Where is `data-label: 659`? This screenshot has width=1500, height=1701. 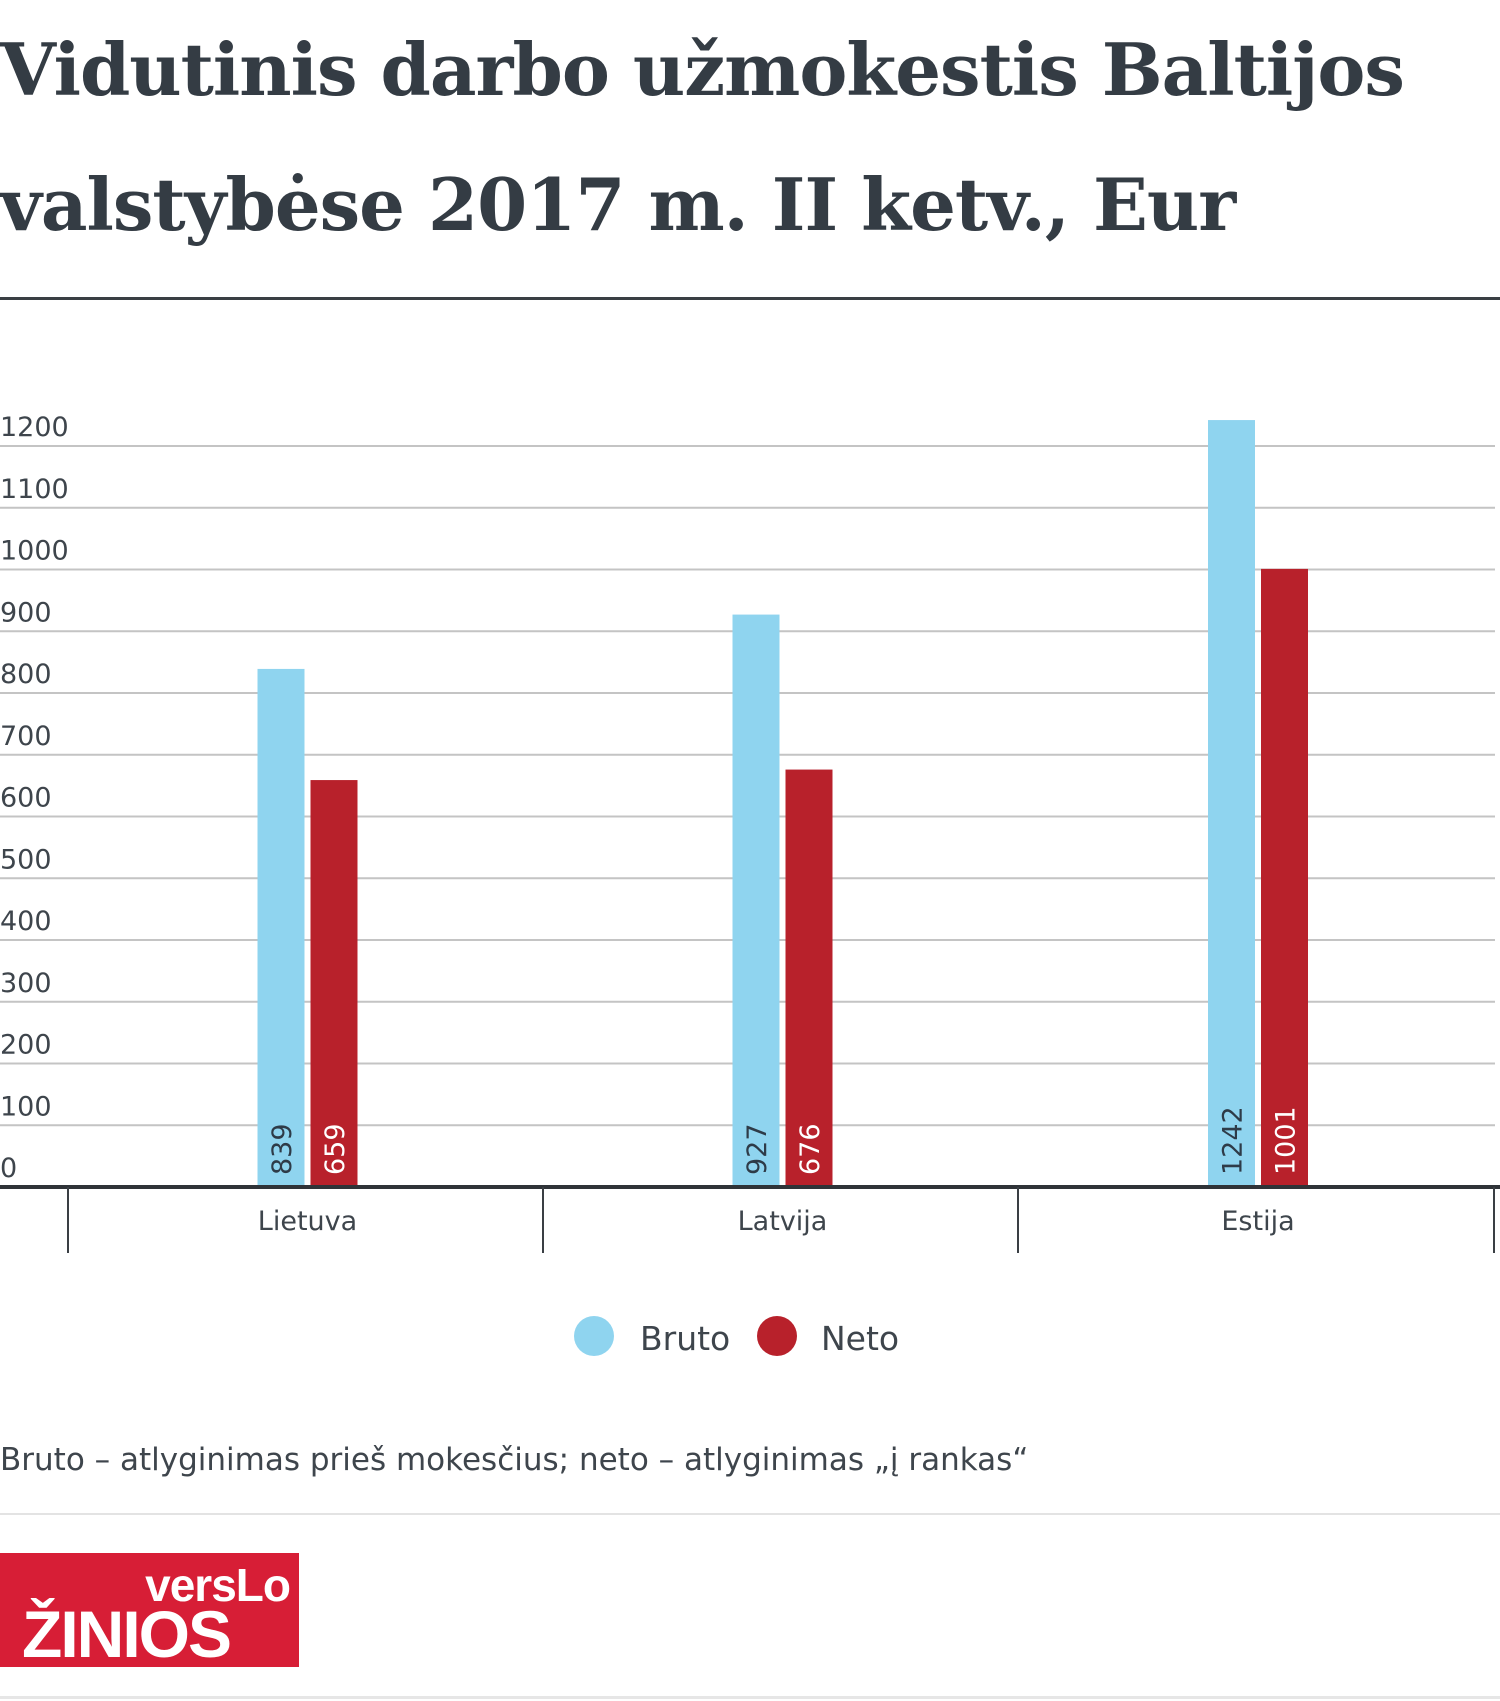
data-label: 659 is located at coordinates (335, 1149).